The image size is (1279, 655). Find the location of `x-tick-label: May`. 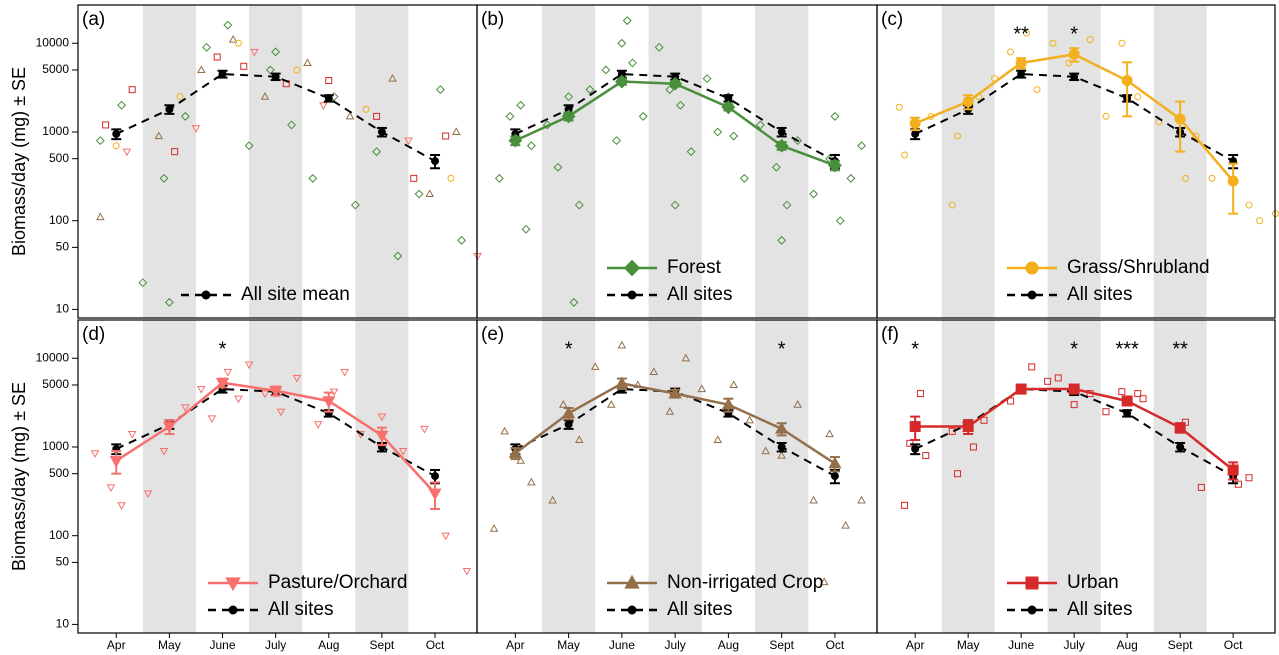

x-tick-label: May is located at coordinates (968, 645).